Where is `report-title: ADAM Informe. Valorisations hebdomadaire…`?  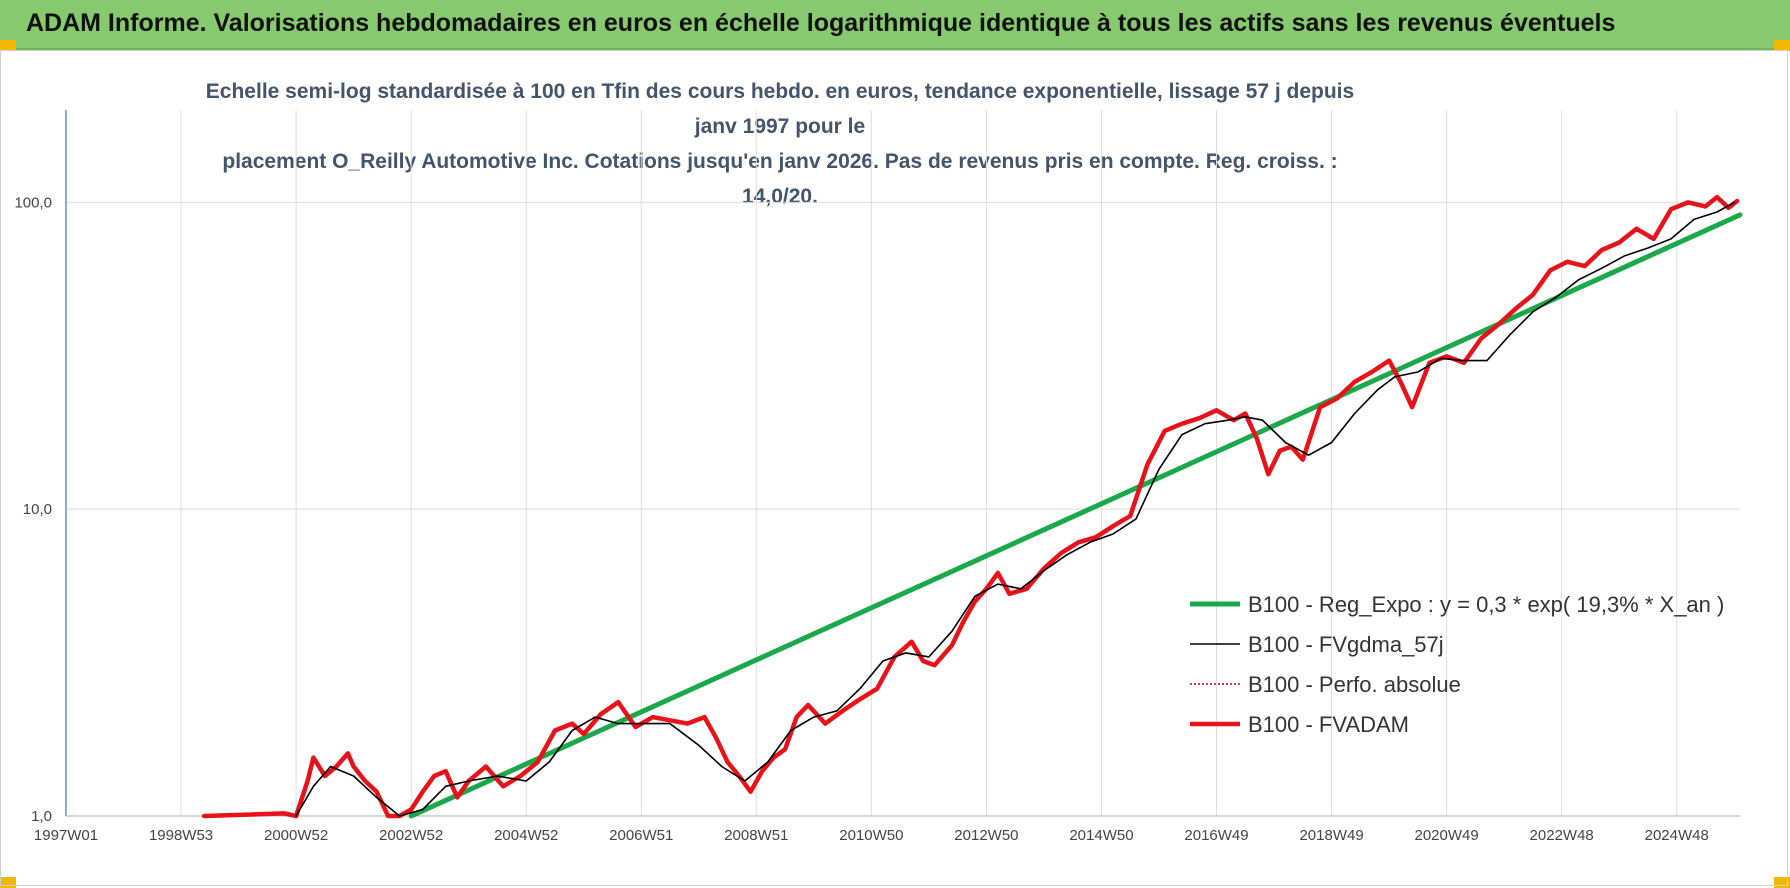 report-title: ADAM Informe. Valorisations hebdomadaire… is located at coordinates (821, 23).